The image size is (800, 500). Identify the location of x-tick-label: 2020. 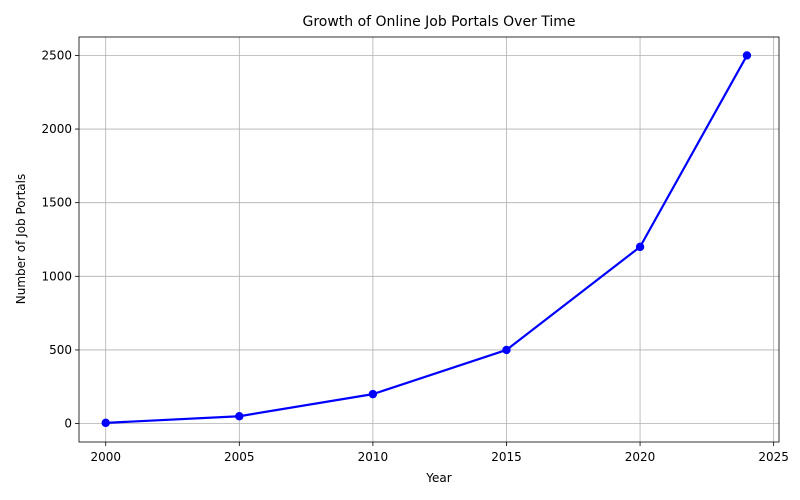
(640, 457).